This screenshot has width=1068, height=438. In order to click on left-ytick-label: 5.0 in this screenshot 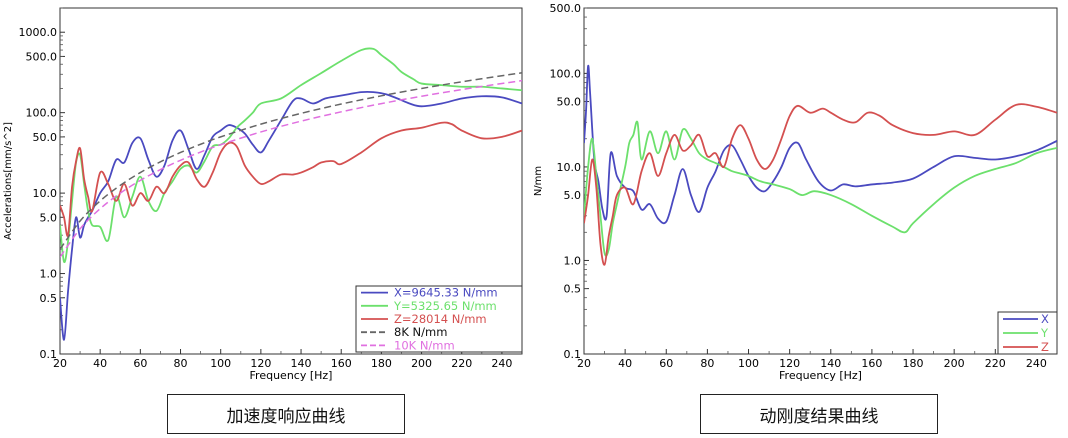, I will do `click(49, 217)`.